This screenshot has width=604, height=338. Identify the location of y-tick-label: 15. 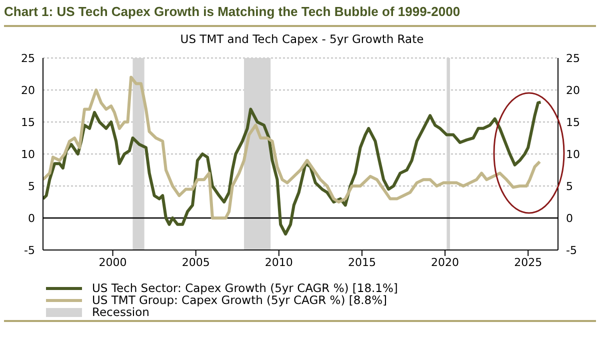
(28, 122).